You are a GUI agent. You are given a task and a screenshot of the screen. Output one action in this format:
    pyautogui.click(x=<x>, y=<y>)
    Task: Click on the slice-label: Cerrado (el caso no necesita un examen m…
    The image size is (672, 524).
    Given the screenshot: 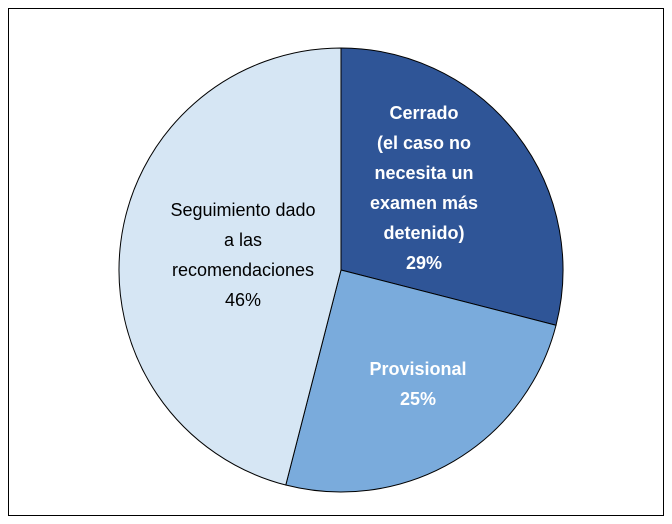 What is the action you would take?
    pyautogui.click(x=424, y=188)
    